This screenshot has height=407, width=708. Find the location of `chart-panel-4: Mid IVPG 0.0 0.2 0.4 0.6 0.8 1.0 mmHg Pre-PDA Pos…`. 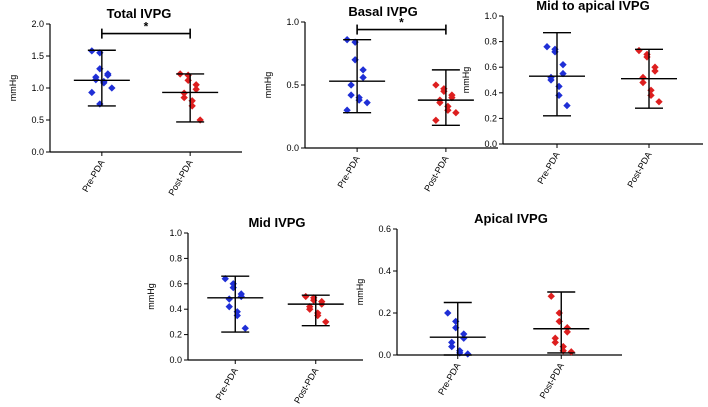

chart-panel-4: Mid IVPG 0.0 0.2 0.4 0.6 0.8 1.0 mmHg Pre-PDA Pos… is located at coordinates (254, 310).